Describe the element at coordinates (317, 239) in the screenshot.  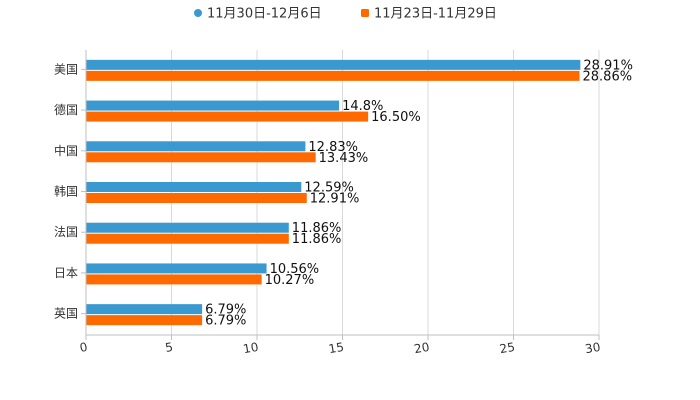
I see `data-label-series-2: 11.86%` at that location.